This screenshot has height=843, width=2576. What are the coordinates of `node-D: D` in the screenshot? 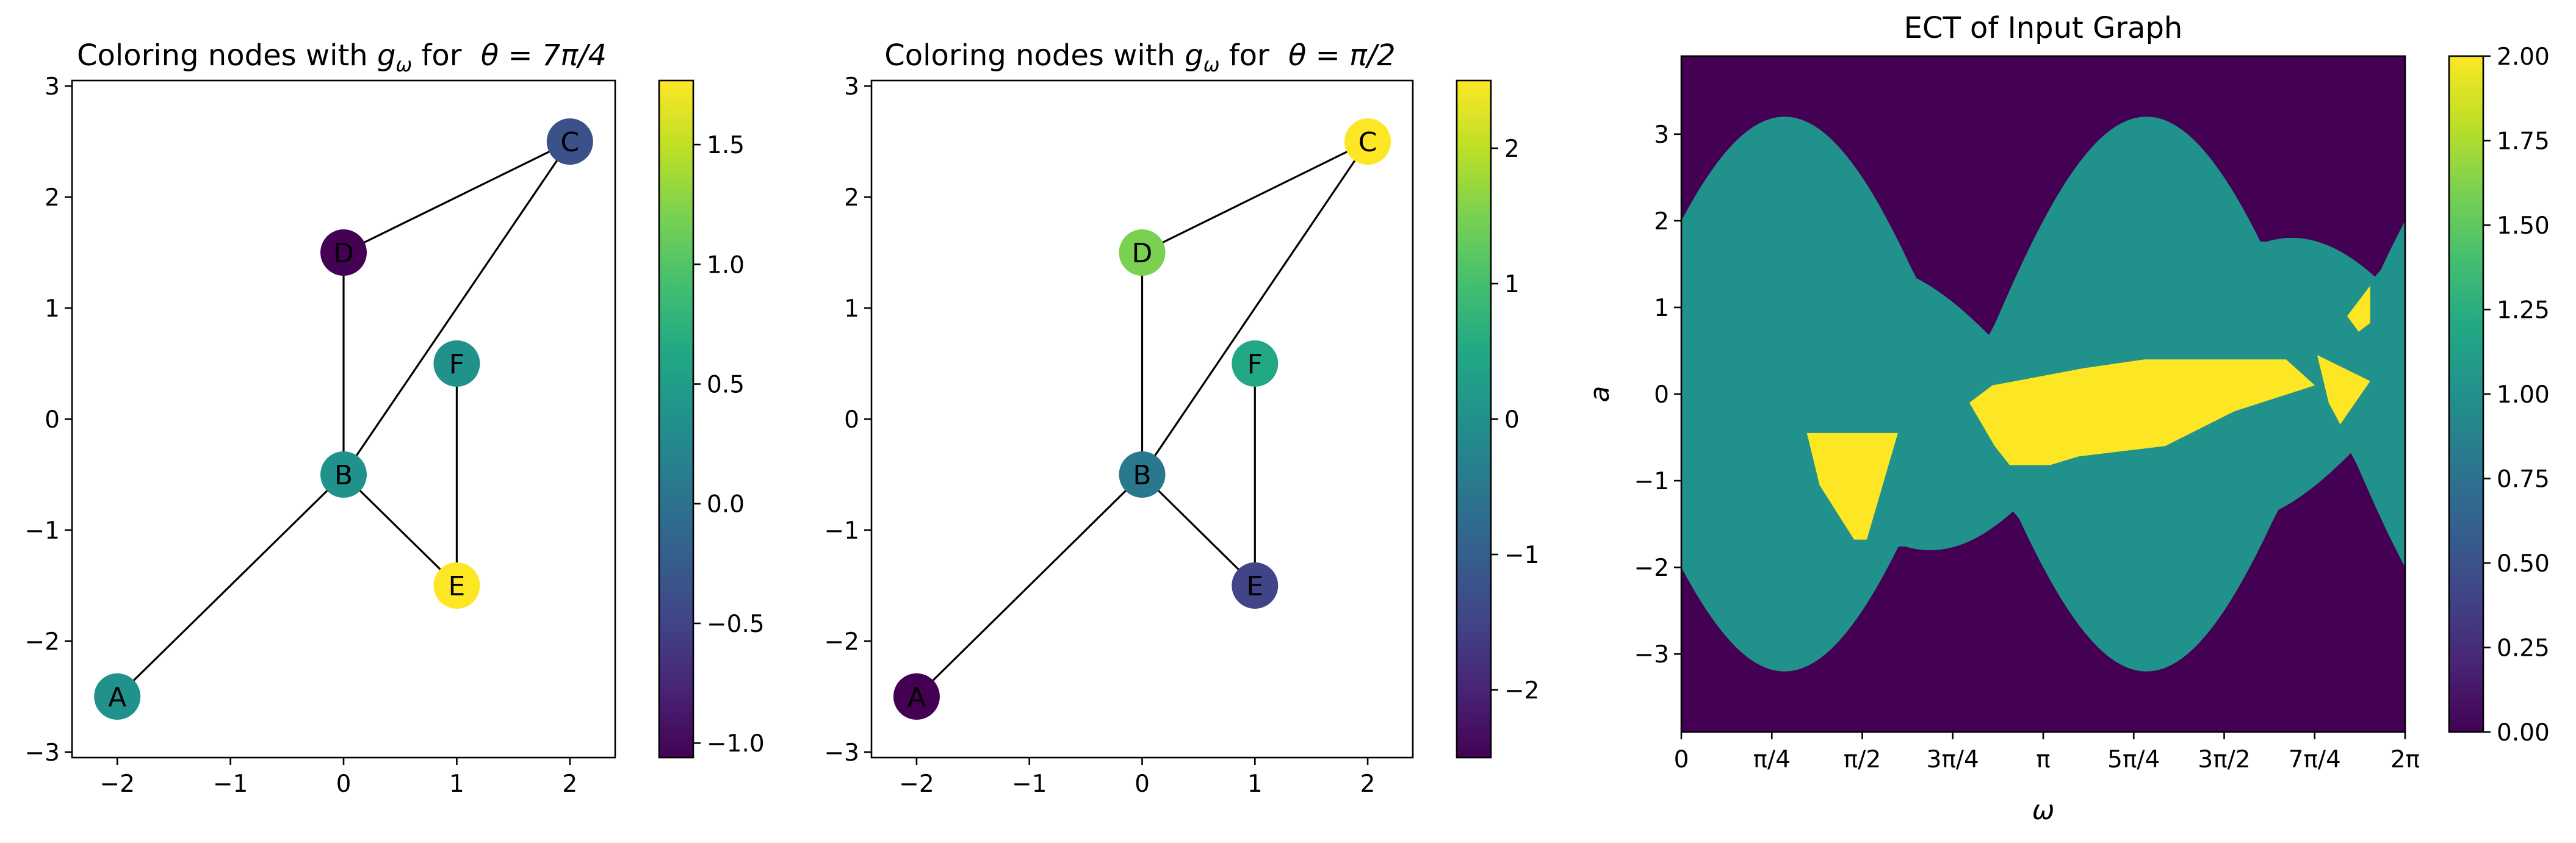 It's located at (1142, 253).